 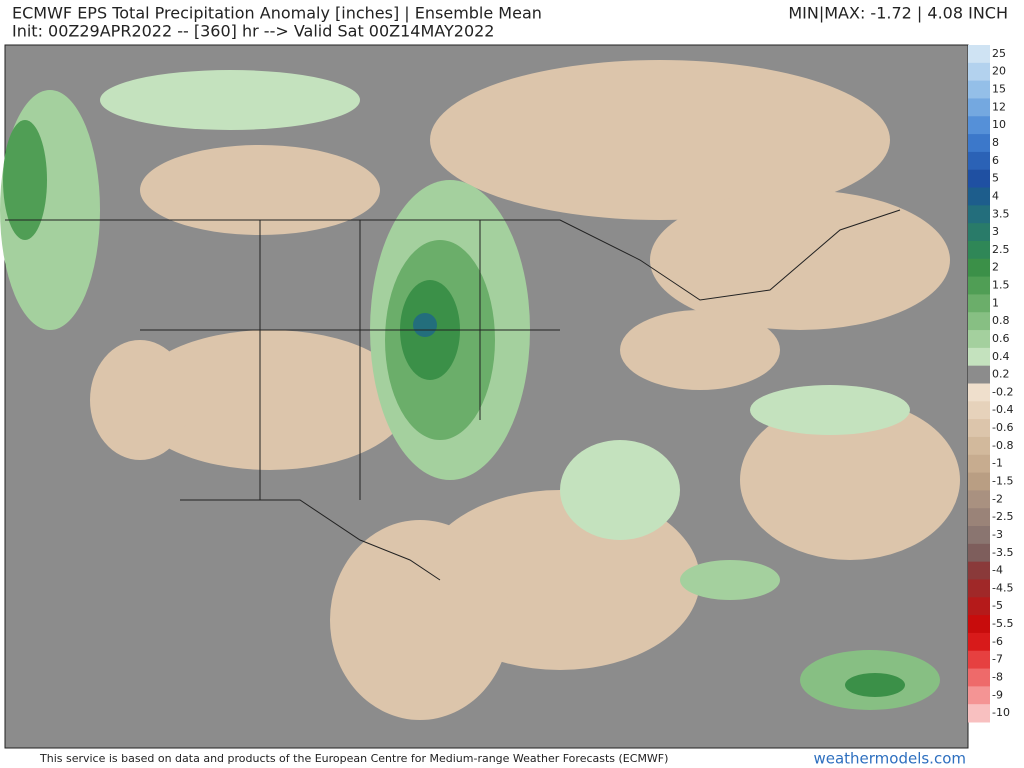 I want to click on colorbar-label: 0.8, so click(x=1001, y=320).